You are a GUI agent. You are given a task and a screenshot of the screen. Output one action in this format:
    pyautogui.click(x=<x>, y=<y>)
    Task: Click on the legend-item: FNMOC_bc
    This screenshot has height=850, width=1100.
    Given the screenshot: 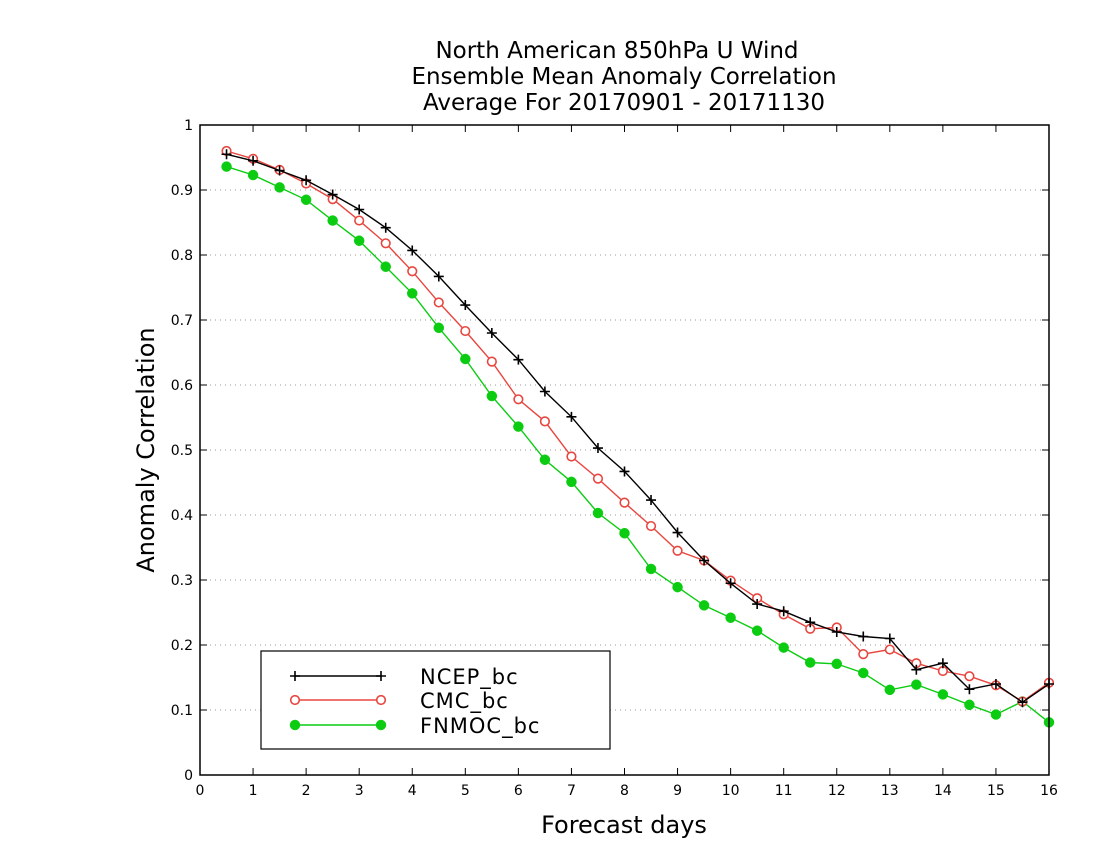 What is the action you would take?
    pyautogui.click(x=414, y=726)
    